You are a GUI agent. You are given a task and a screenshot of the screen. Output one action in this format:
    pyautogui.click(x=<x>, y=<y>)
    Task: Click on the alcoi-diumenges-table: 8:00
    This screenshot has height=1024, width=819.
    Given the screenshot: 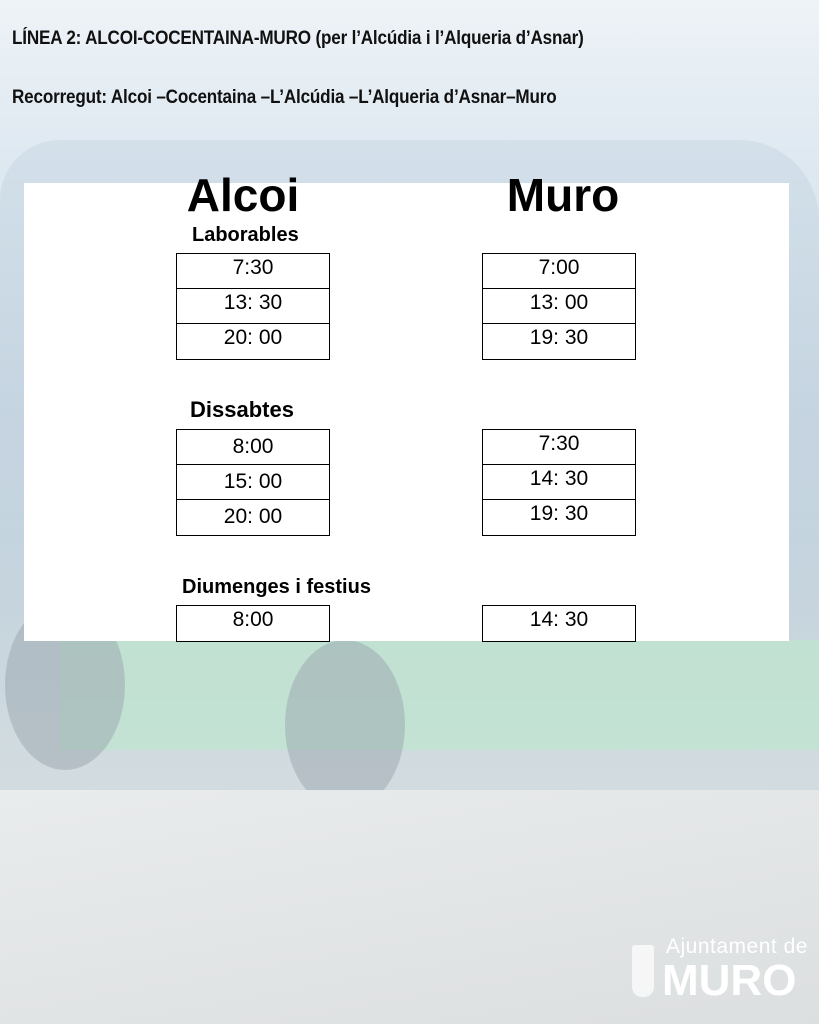 What is the action you would take?
    pyautogui.click(x=253, y=623)
    